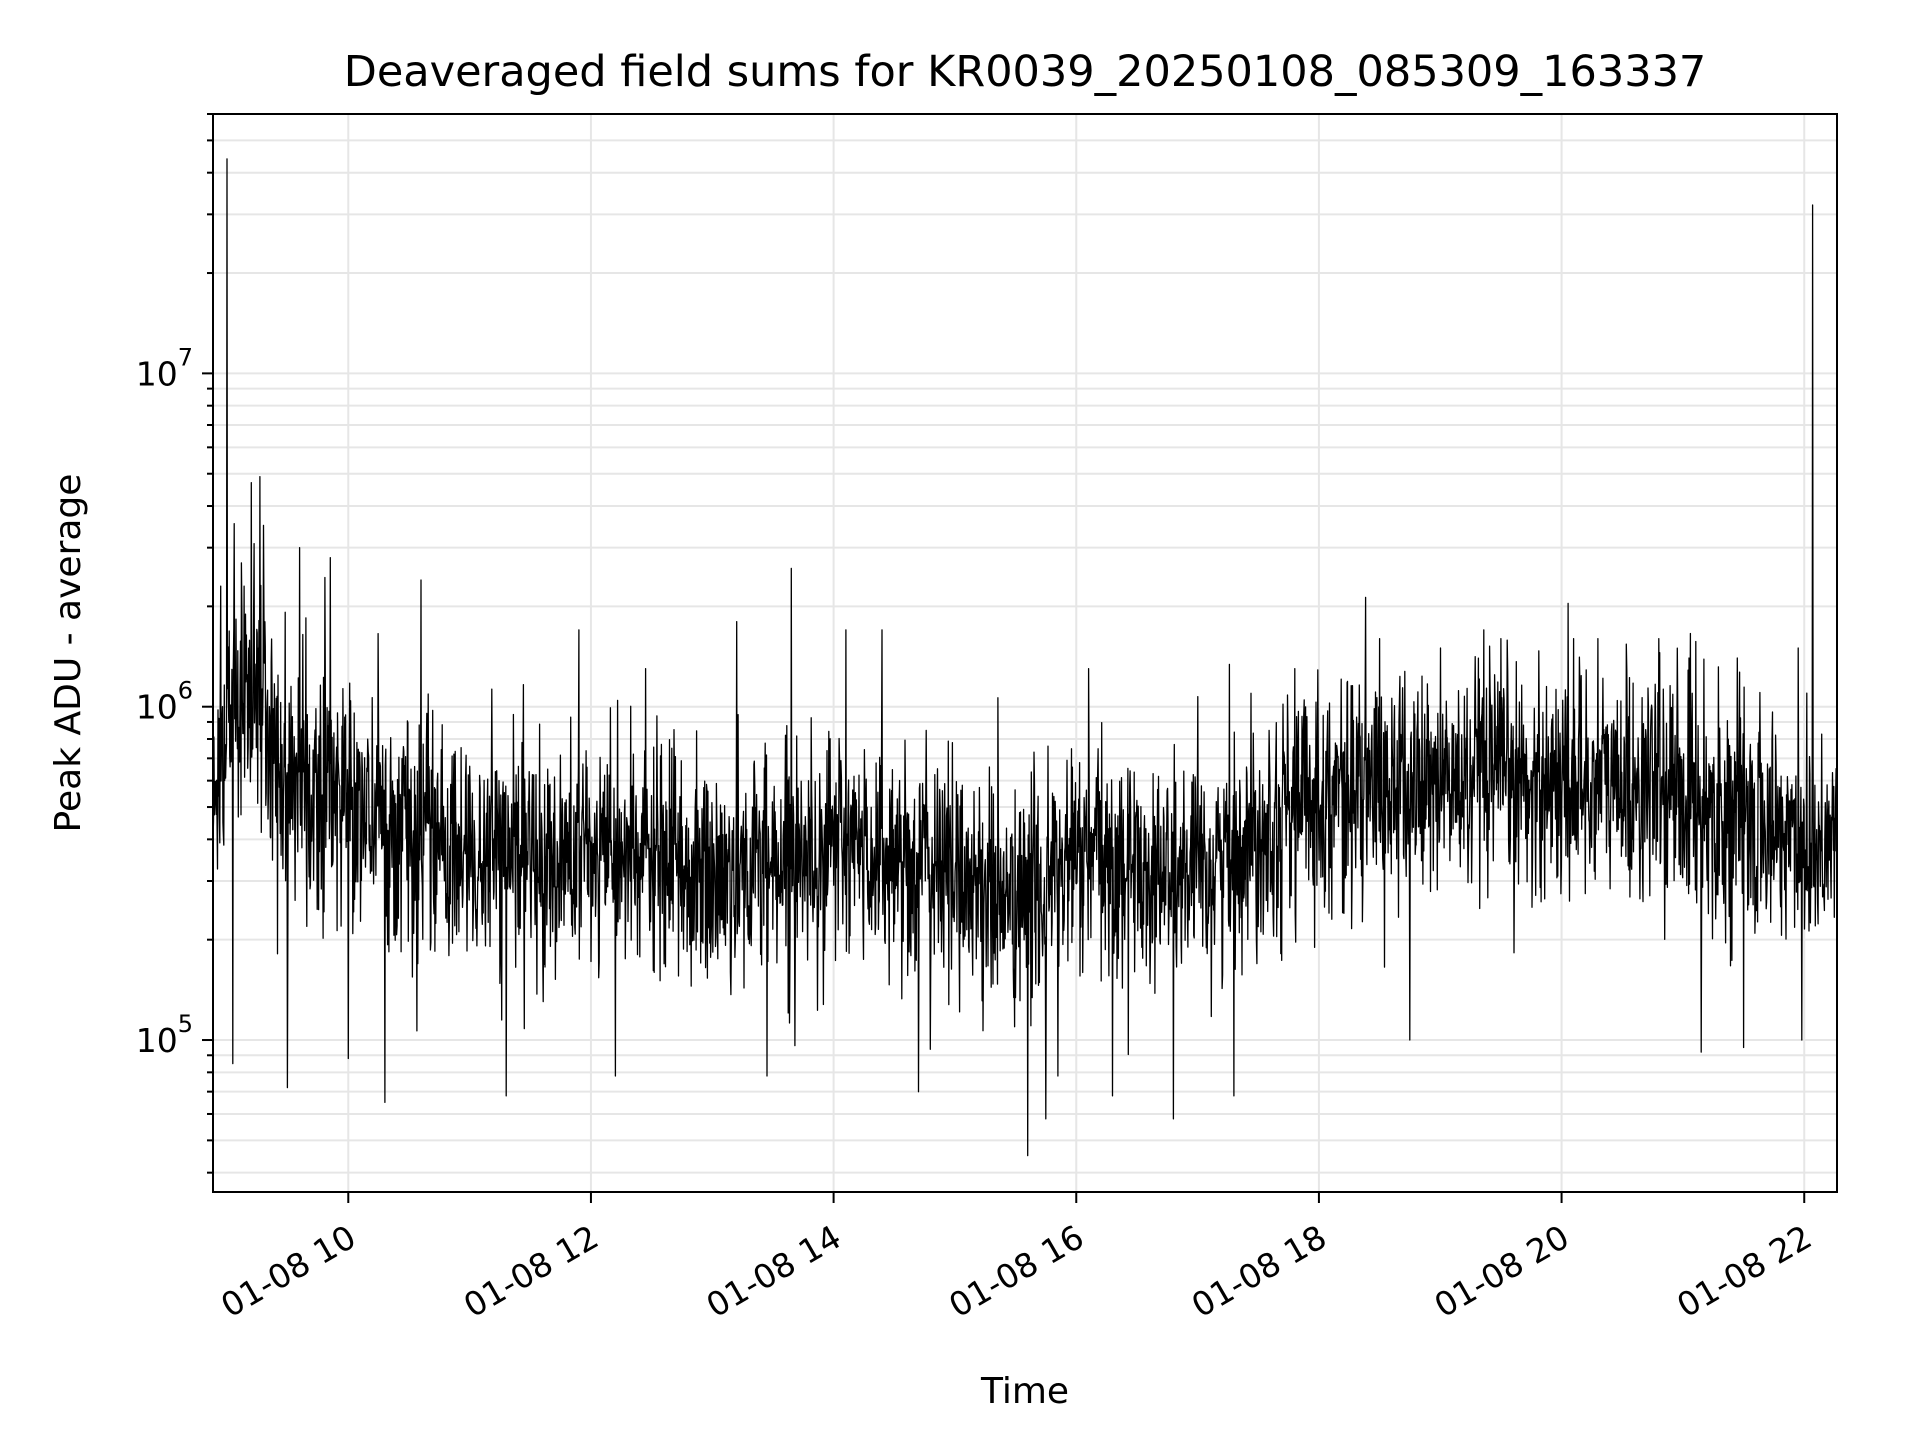 This screenshot has width=1920, height=1440. I want to click on y-tick-label-exponent: 7, so click(185, 357).